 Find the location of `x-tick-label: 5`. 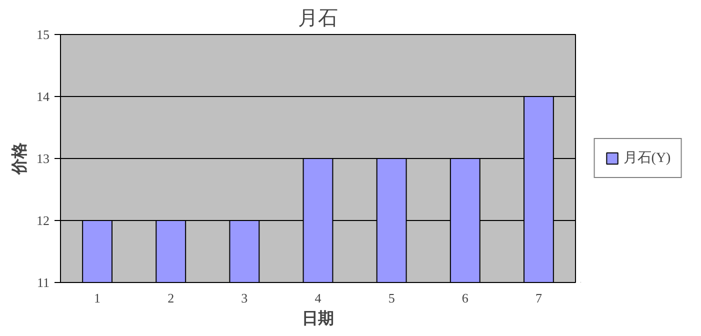

x-tick-label: 5 is located at coordinates (391, 298).